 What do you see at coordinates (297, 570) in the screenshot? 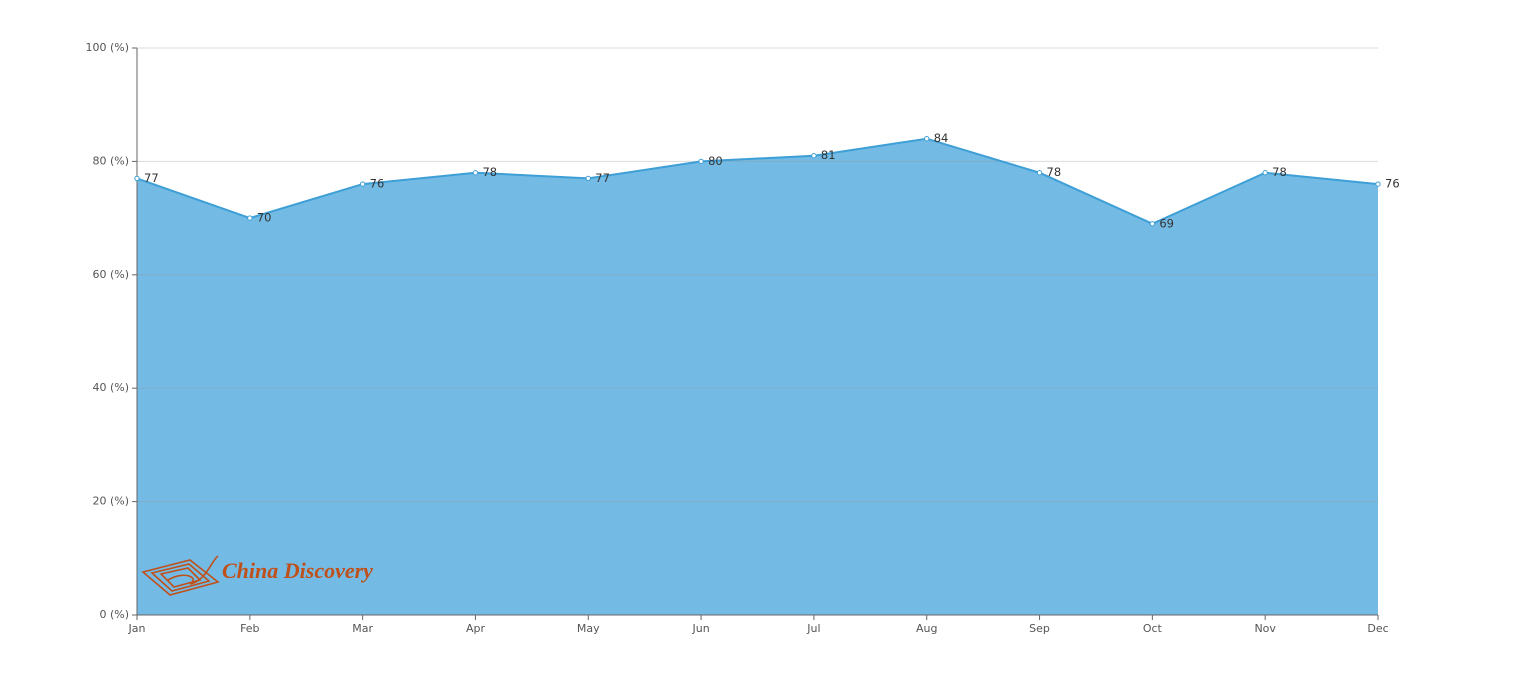
I see `watermark: China Discovery` at bounding box center [297, 570].